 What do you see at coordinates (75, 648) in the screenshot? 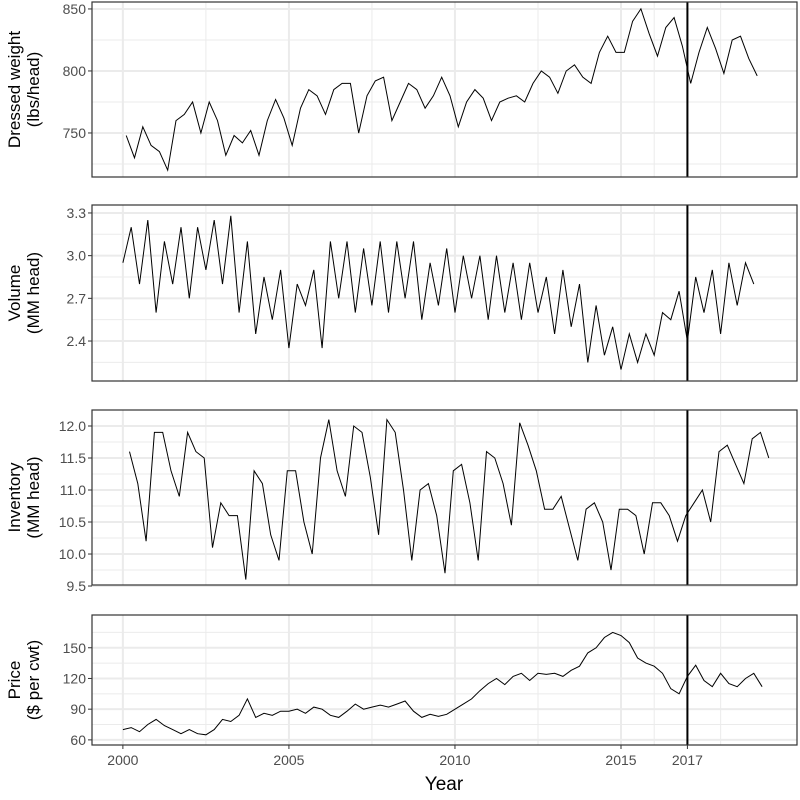
I see `y-tick-label: 150` at bounding box center [75, 648].